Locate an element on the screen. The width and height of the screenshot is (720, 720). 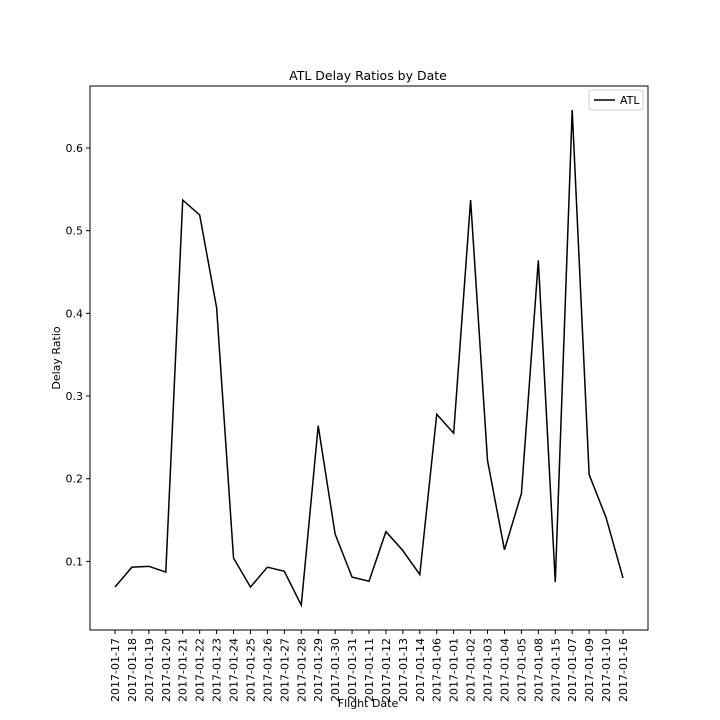
x-tick-label: 2017-01-03 is located at coordinates (488, 670).